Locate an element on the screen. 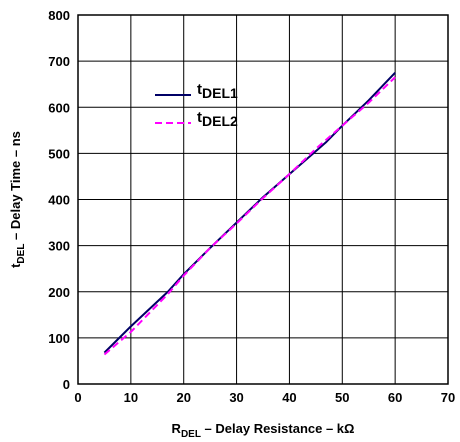 The height and width of the screenshot is (442, 460). y-tick-label: 100 is located at coordinates (59, 338).